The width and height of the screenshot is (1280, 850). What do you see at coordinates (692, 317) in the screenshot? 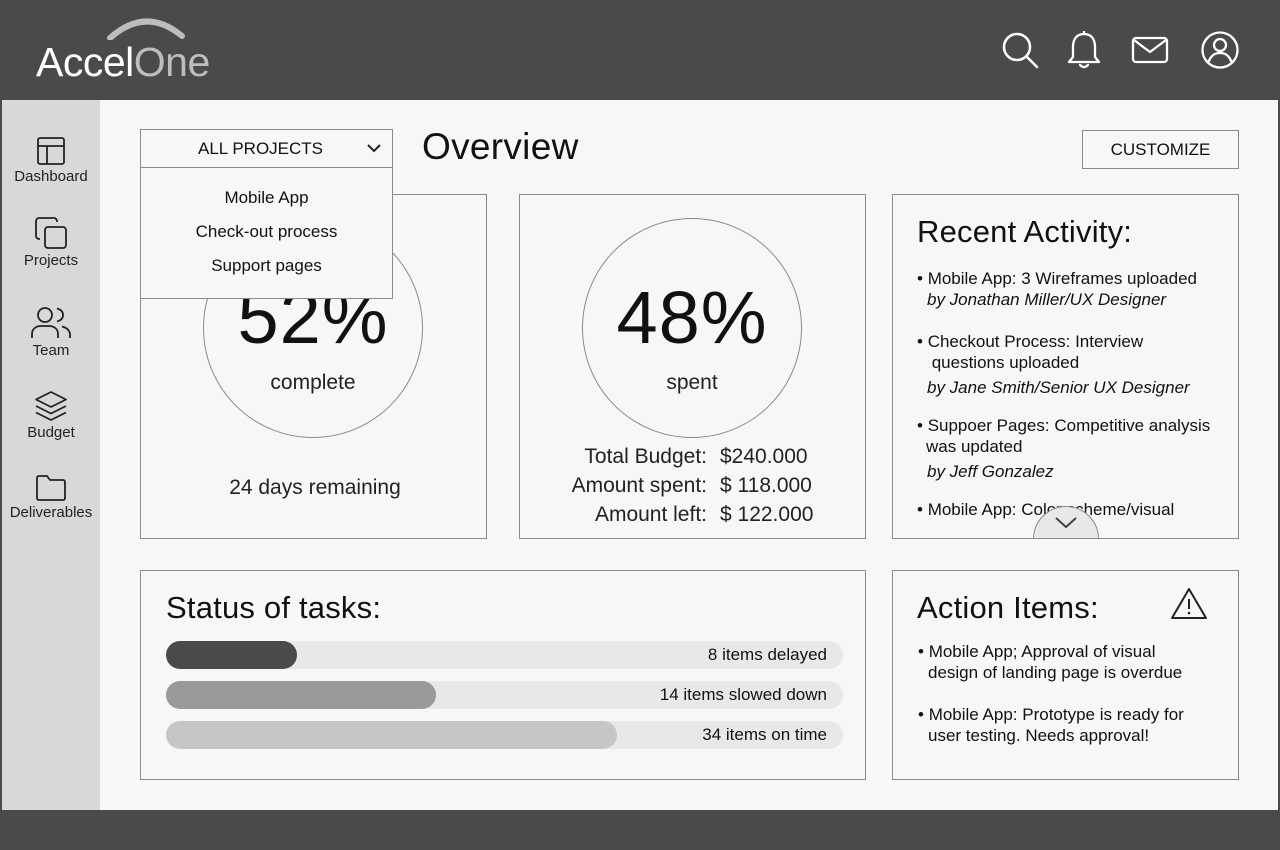
I see `budget-percent: 48%` at bounding box center [692, 317].